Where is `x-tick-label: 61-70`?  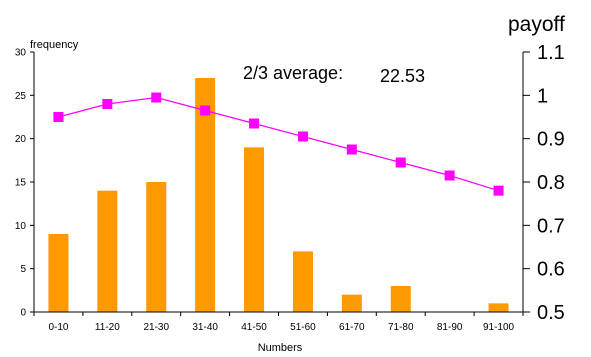 x-tick-label: 61-70 is located at coordinates (352, 327).